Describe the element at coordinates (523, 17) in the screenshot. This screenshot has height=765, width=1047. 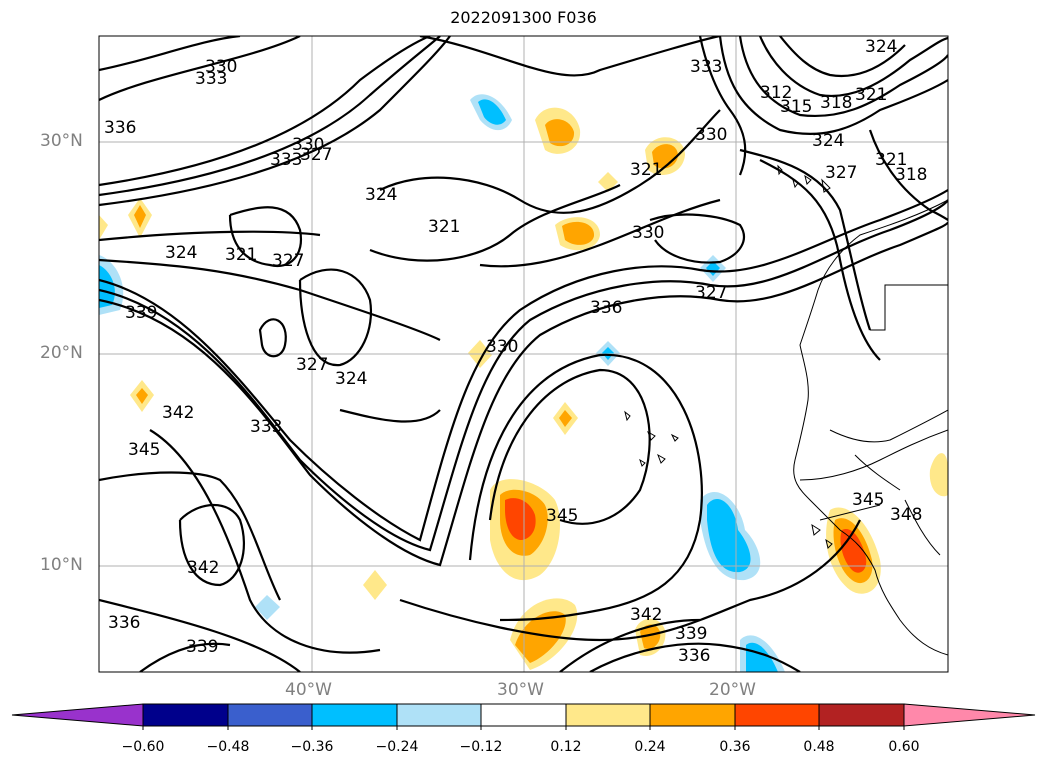
I see `map-title: 2022091300 F036` at that location.